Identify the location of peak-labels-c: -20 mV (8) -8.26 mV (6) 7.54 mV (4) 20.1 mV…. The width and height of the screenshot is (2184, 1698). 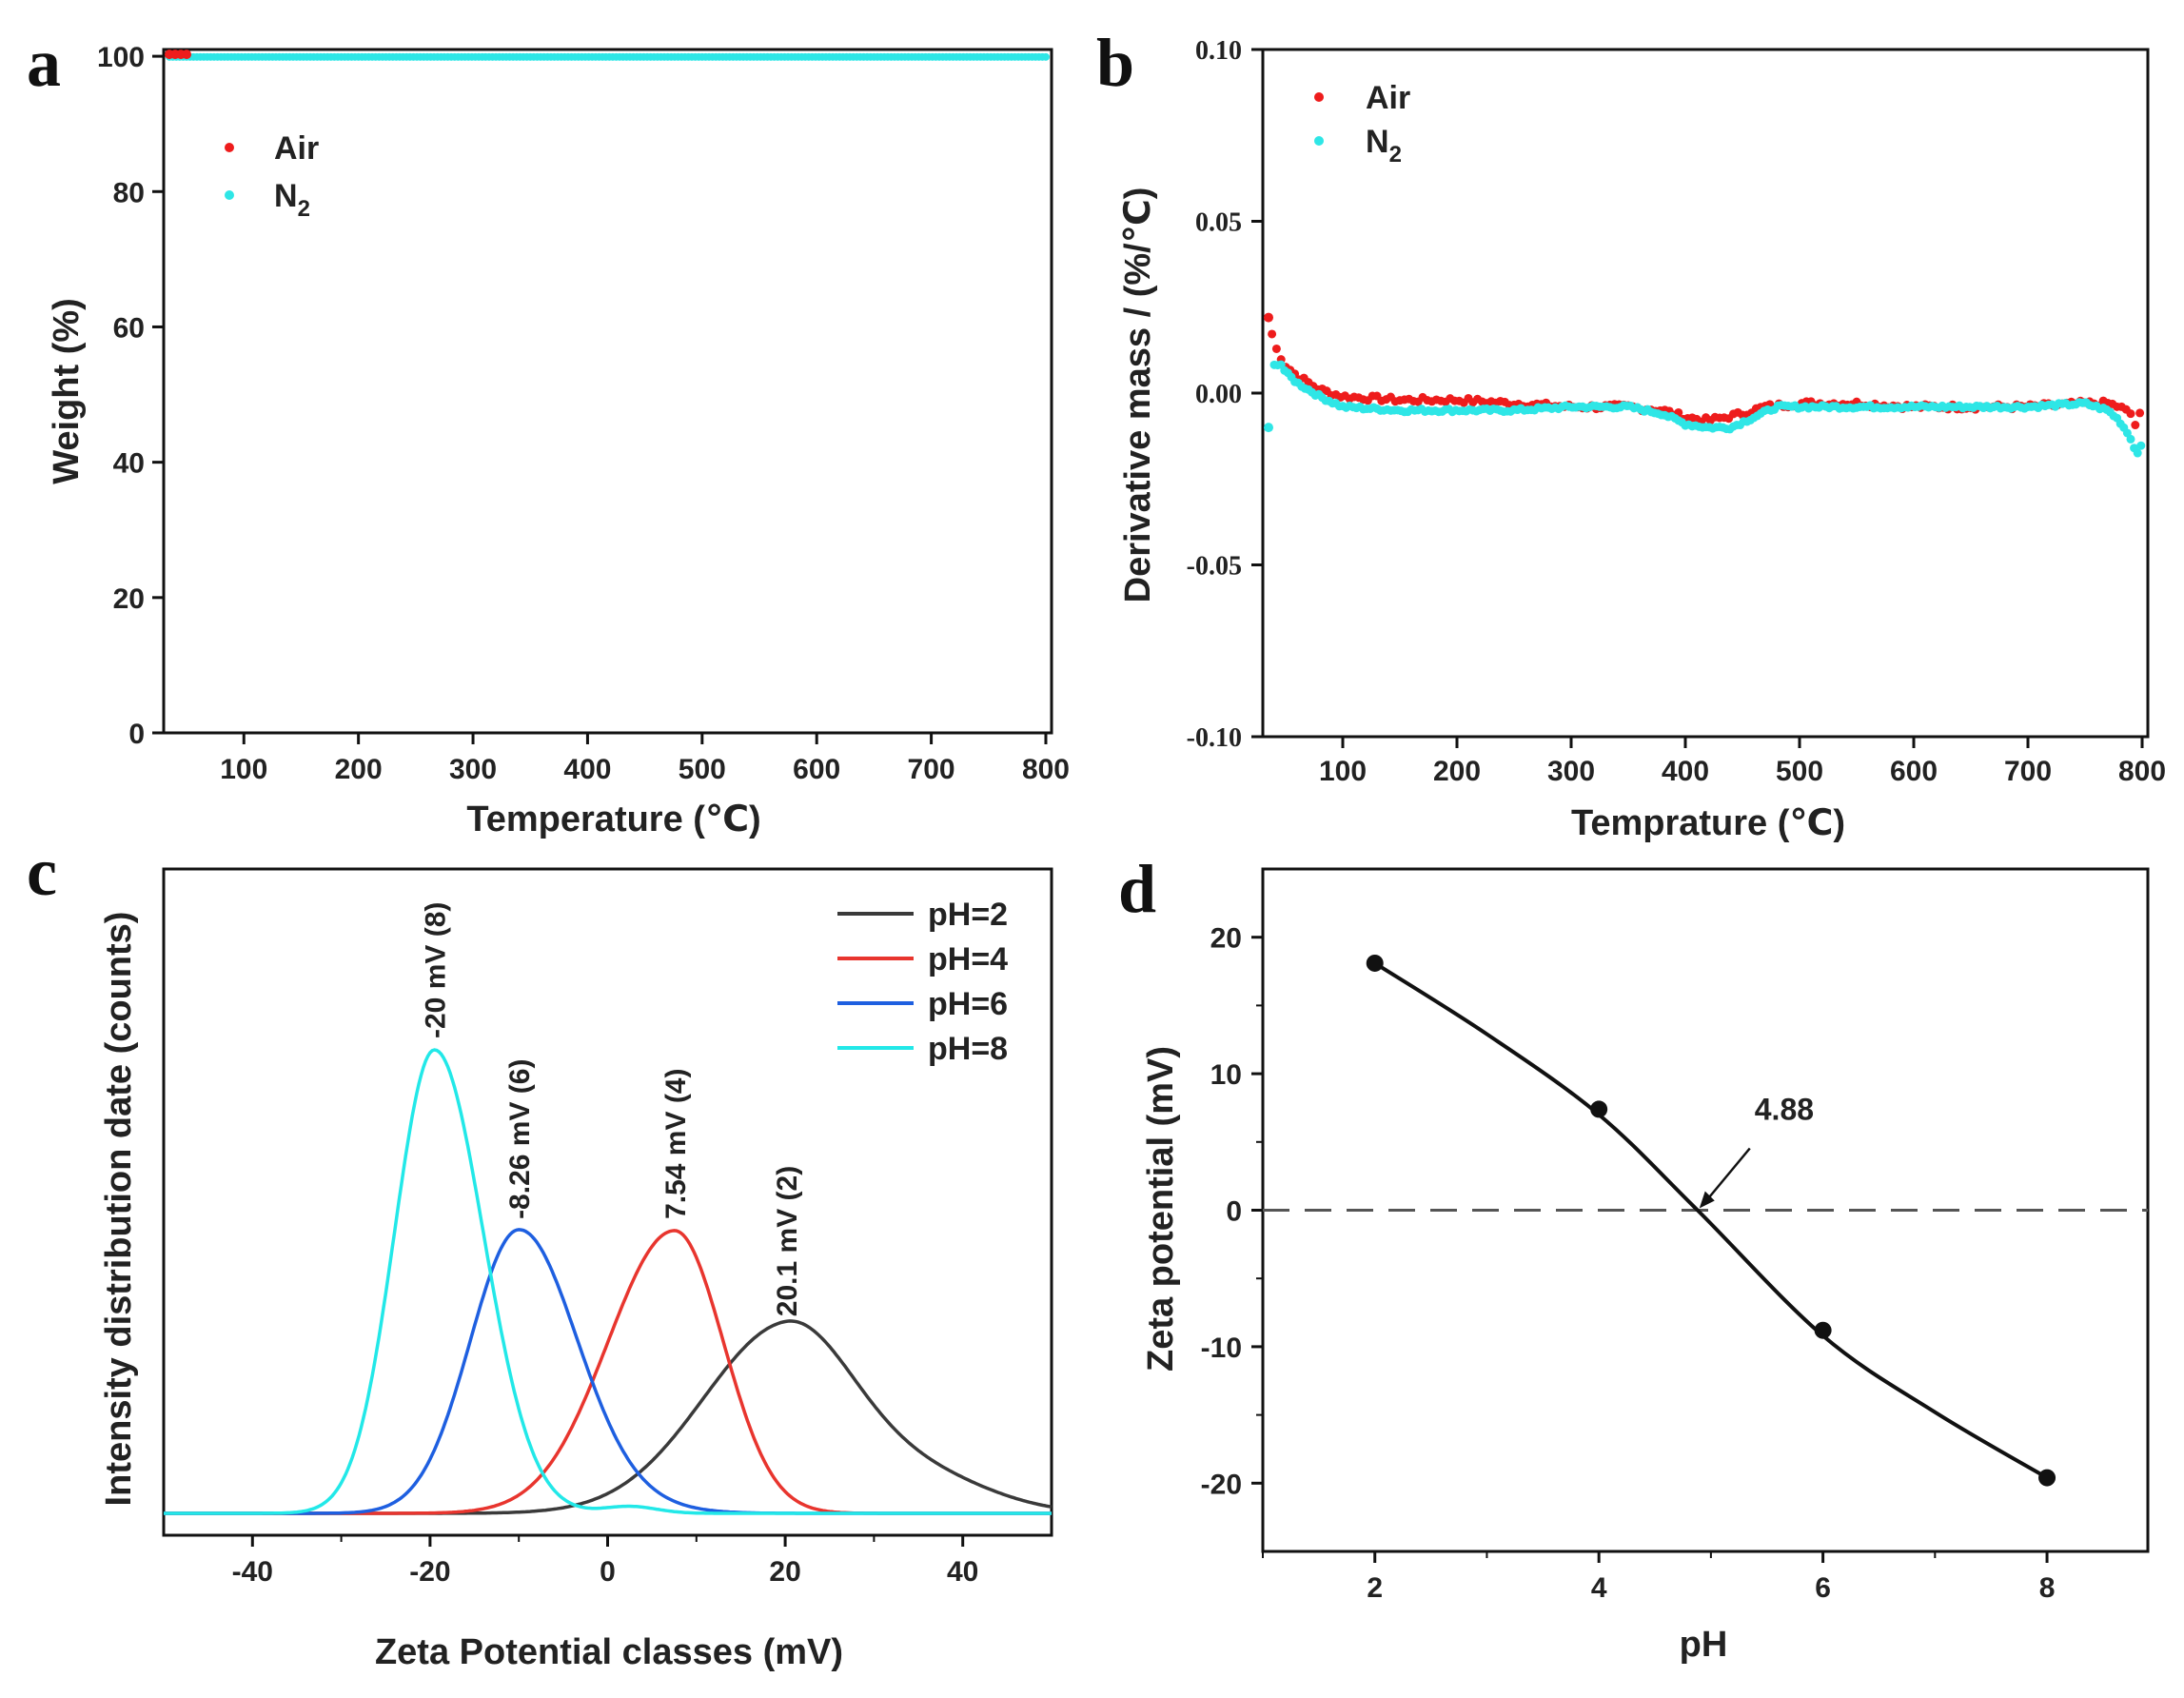
(612, 1109).